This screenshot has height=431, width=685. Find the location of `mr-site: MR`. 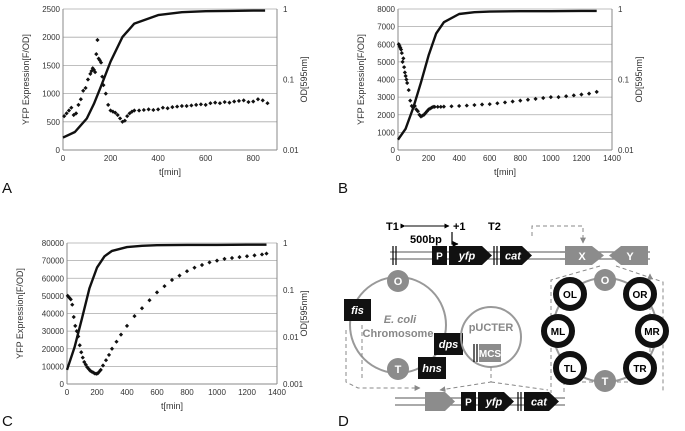

mr-site: MR is located at coordinates (652, 331).